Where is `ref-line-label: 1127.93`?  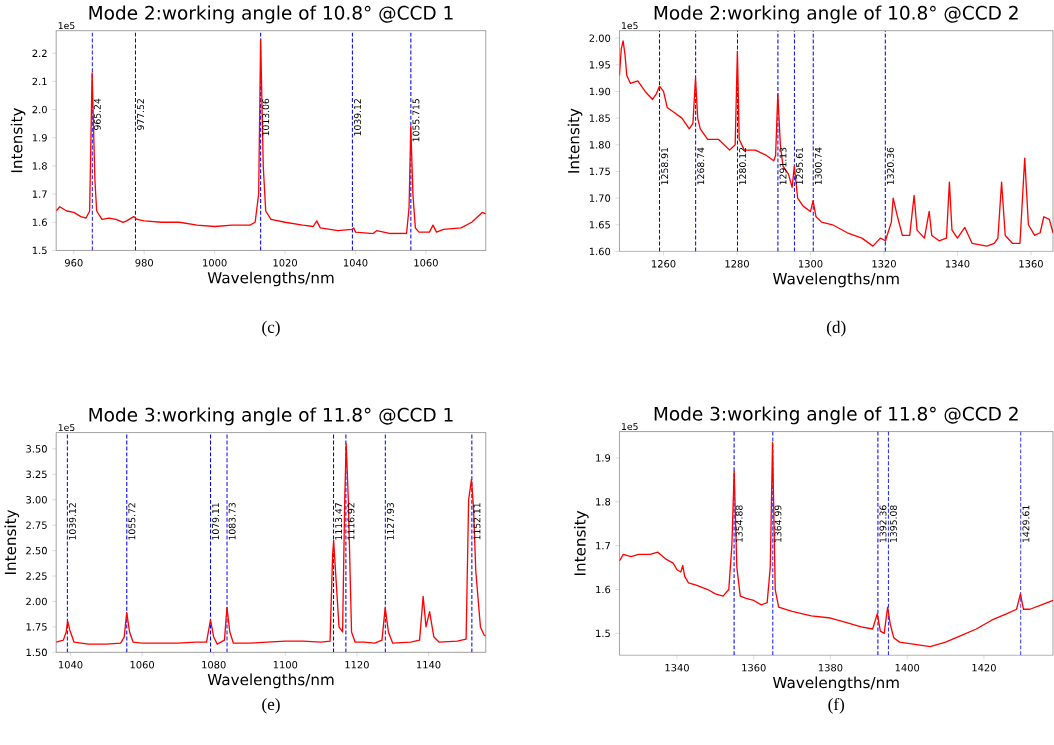
ref-line-label: 1127.93 is located at coordinates (390, 521).